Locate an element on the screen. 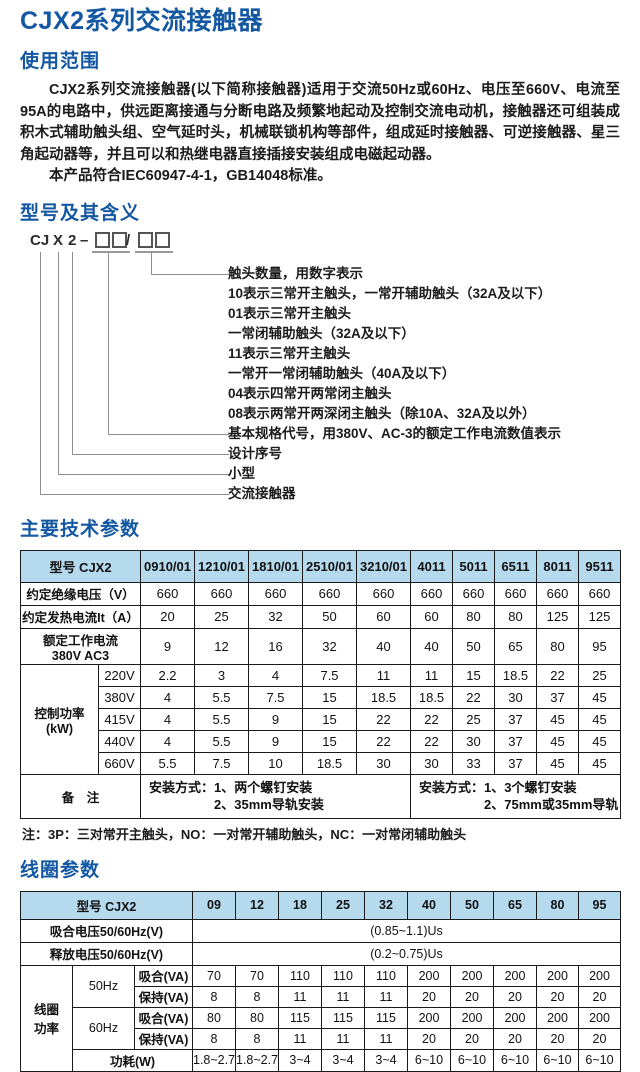 This screenshot has width=640, height=1072. model-label-line: 基本规格代号，用380V、AC-3的额定工作电流数值表示 is located at coordinates (395, 433).